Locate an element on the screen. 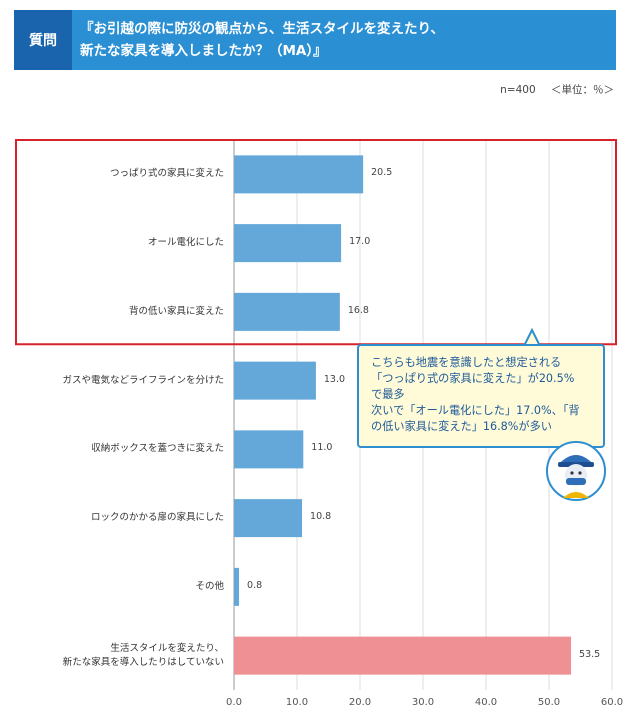 The height and width of the screenshot is (720, 634). category-label: その他 is located at coordinates (119, 587).